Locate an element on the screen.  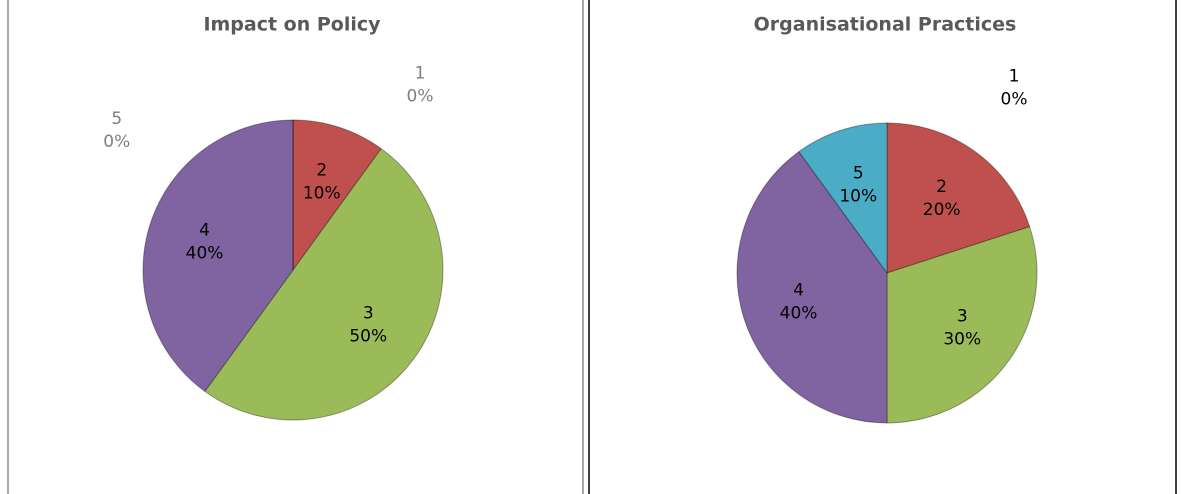
slice-value-label: 20% is located at coordinates (942, 210).